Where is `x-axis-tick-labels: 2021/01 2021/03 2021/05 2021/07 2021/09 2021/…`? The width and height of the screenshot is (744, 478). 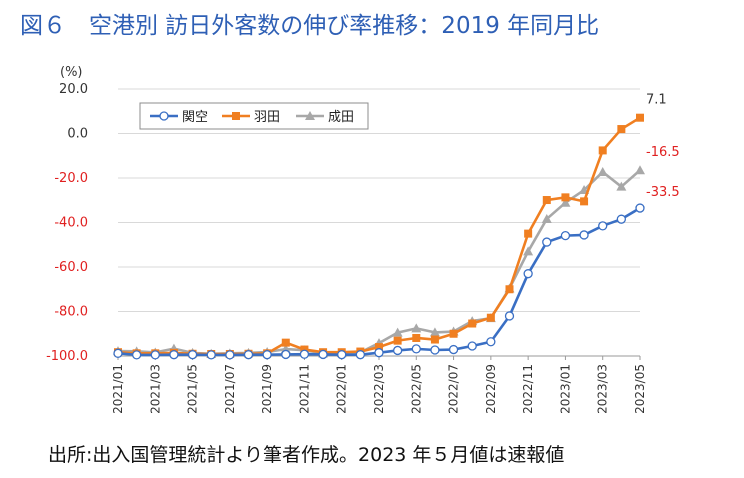 x-axis-tick-labels: 2021/01 2021/03 2021/05 2021/07 2021/09 2021/… is located at coordinates (379, 385).